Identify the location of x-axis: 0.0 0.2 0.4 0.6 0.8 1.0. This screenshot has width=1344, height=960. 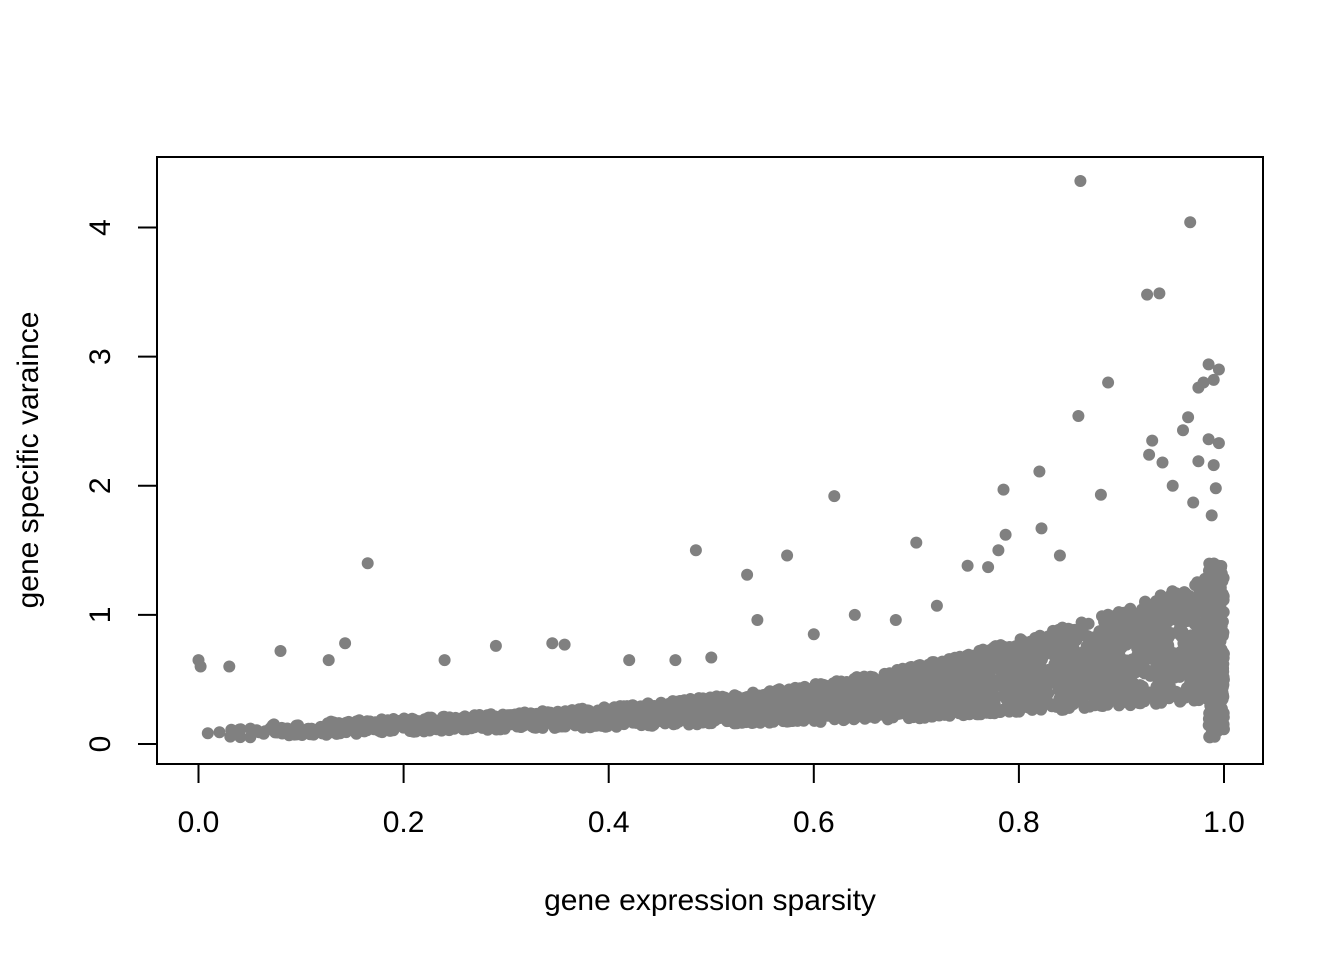
(711, 801).